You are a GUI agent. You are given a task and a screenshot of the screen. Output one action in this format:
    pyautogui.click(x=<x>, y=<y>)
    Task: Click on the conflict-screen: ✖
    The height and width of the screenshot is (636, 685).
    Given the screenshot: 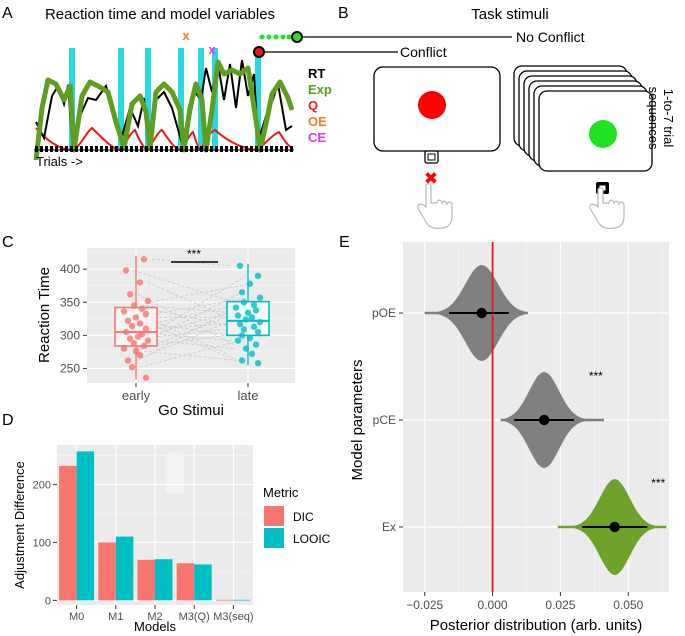 What is the action you would take?
    pyautogui.click(x=437, y=147)
    